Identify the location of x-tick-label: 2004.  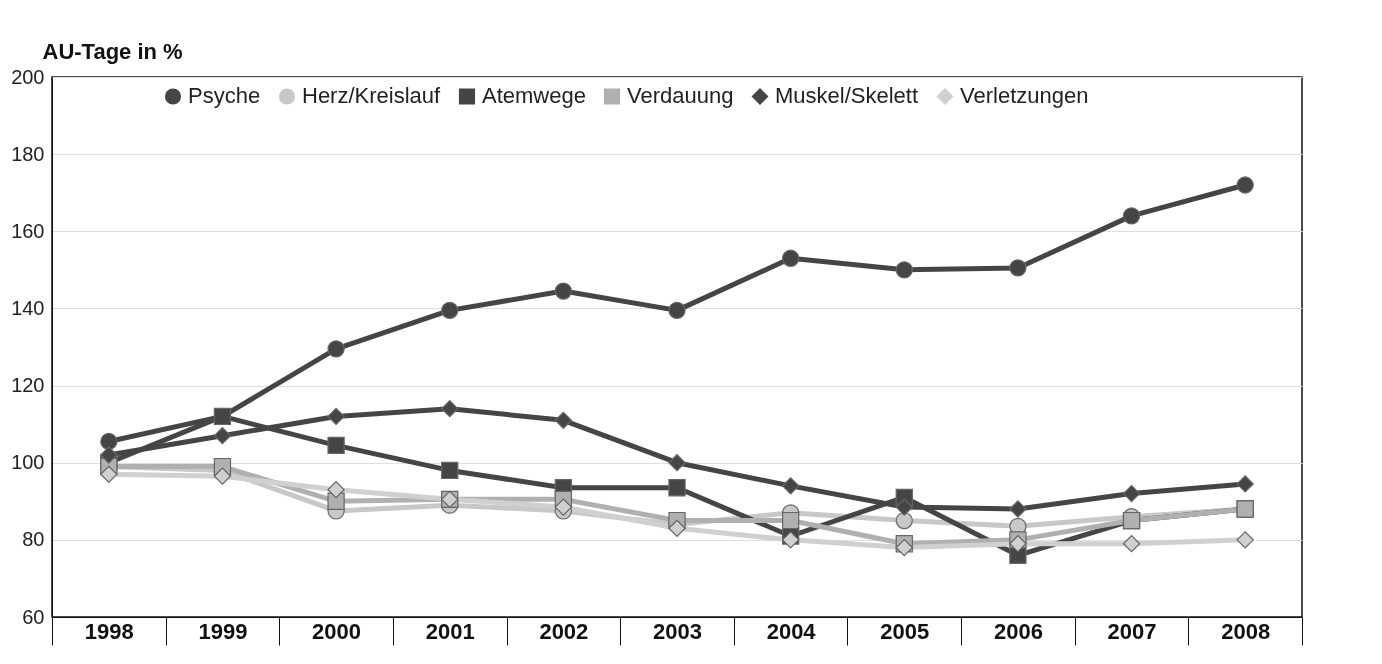
(791, 631).